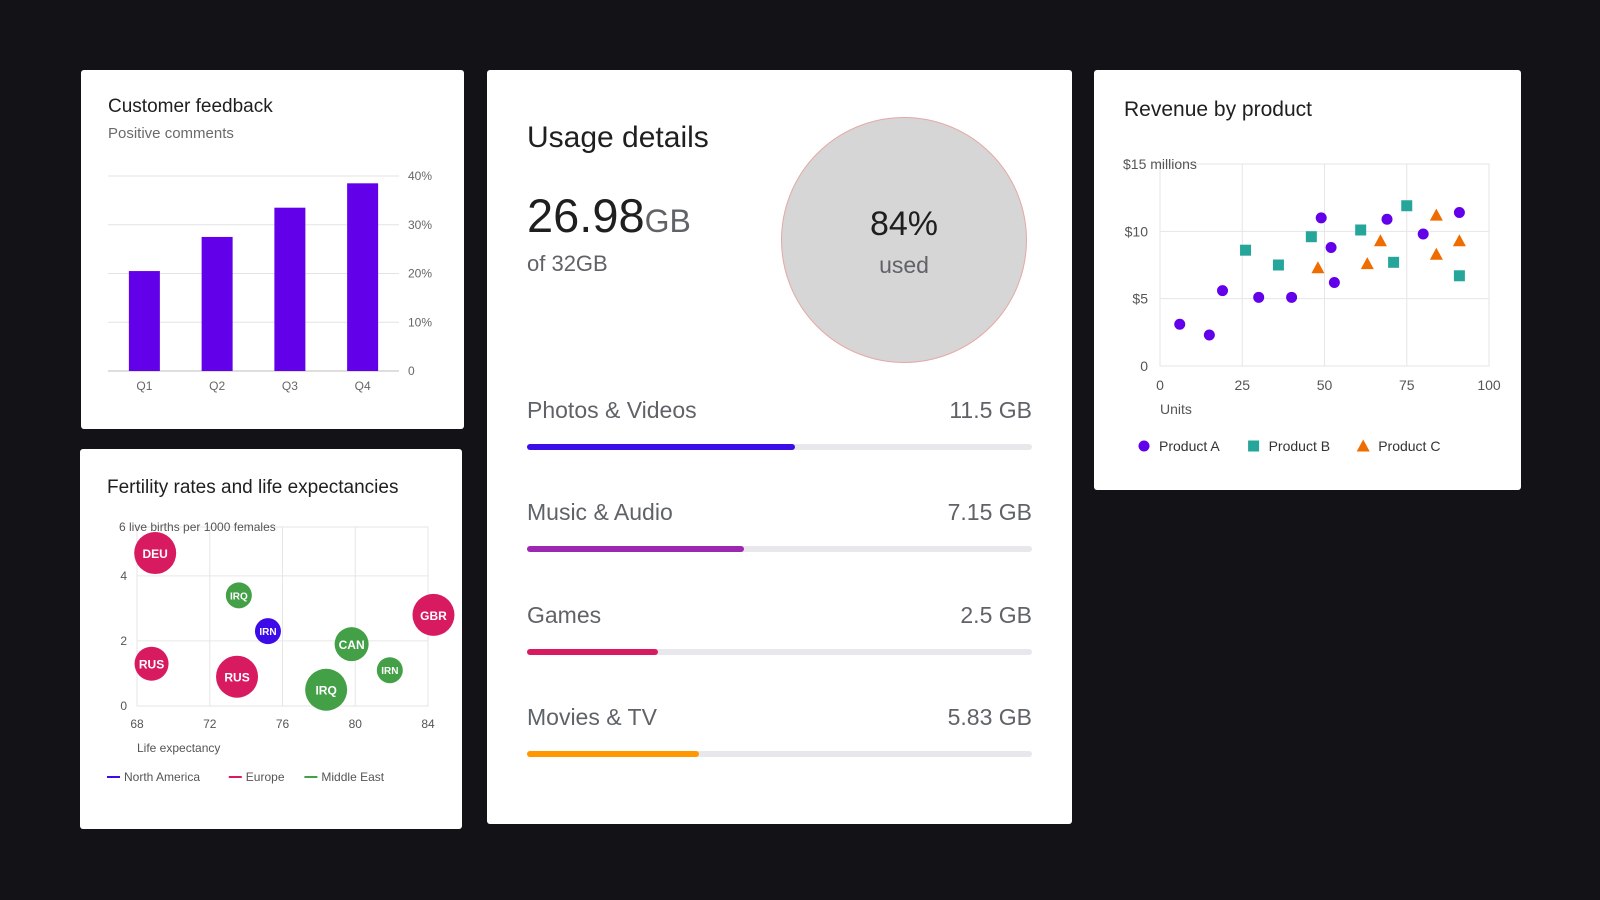  Describe the element at coordinates (904, 224) in the screenshot. I see `usage-percent: 84%` at that location.